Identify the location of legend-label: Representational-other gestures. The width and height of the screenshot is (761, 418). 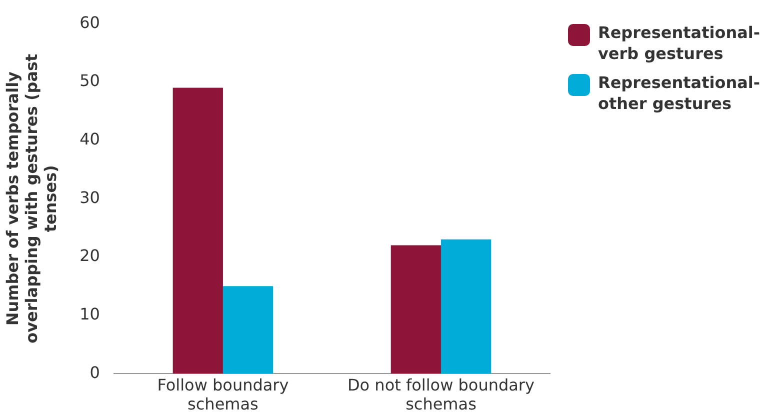
(679, 93).